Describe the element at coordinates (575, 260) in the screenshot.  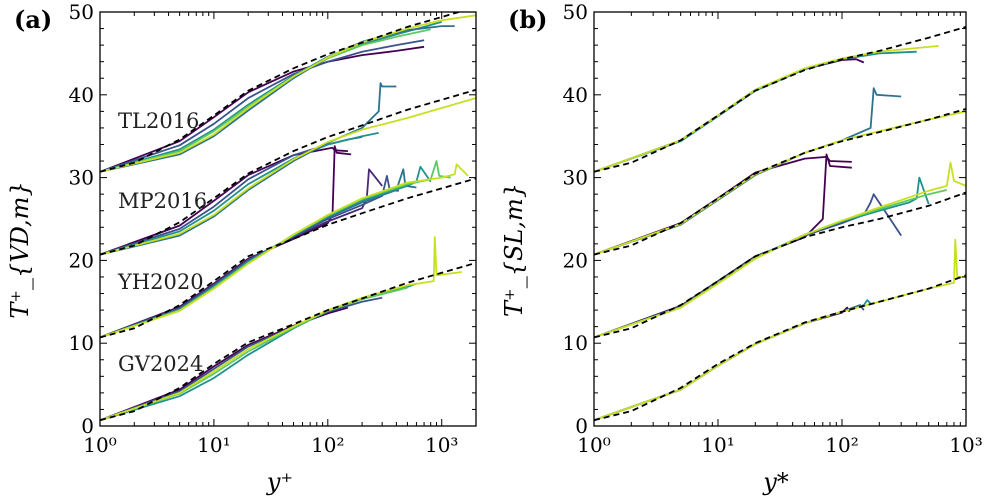
I see `panel-b-ytick-label: 20` at that location.